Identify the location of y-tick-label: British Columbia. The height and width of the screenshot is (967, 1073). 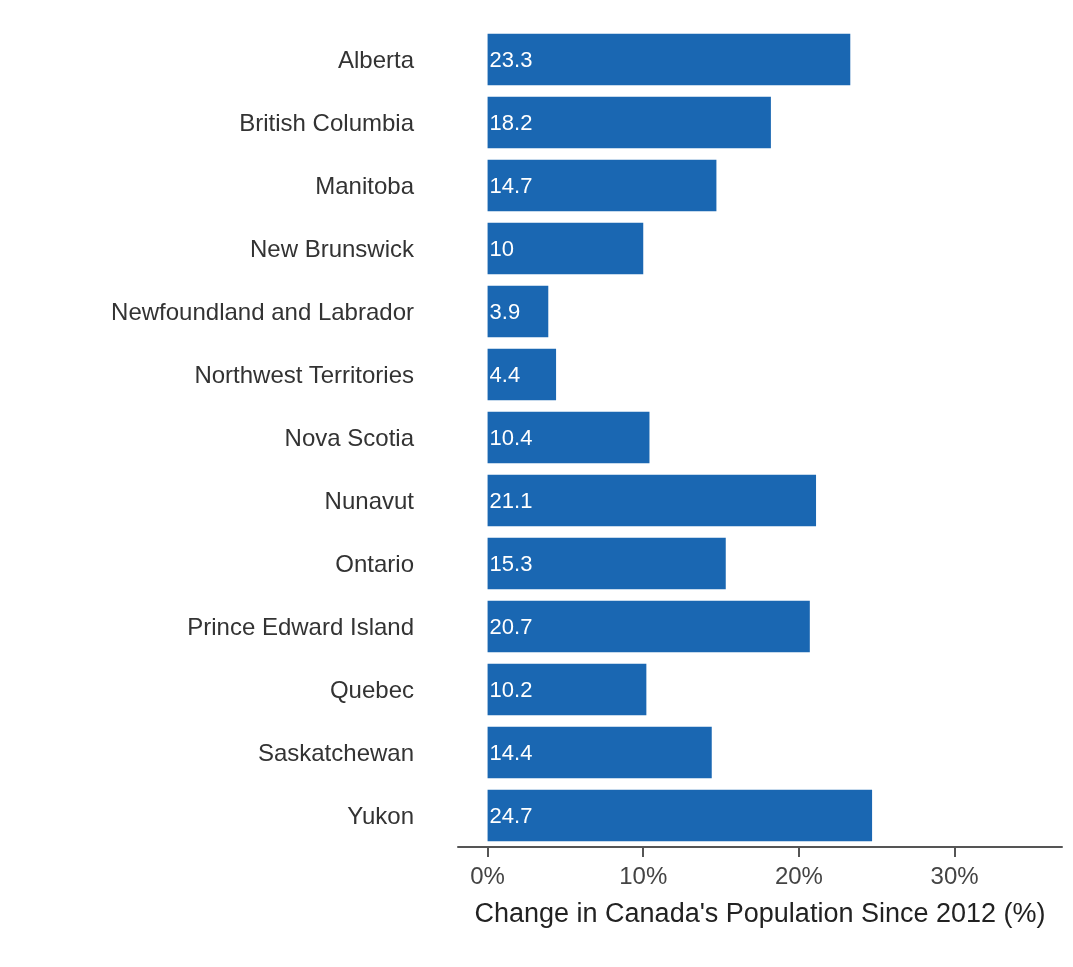
(327, 122).